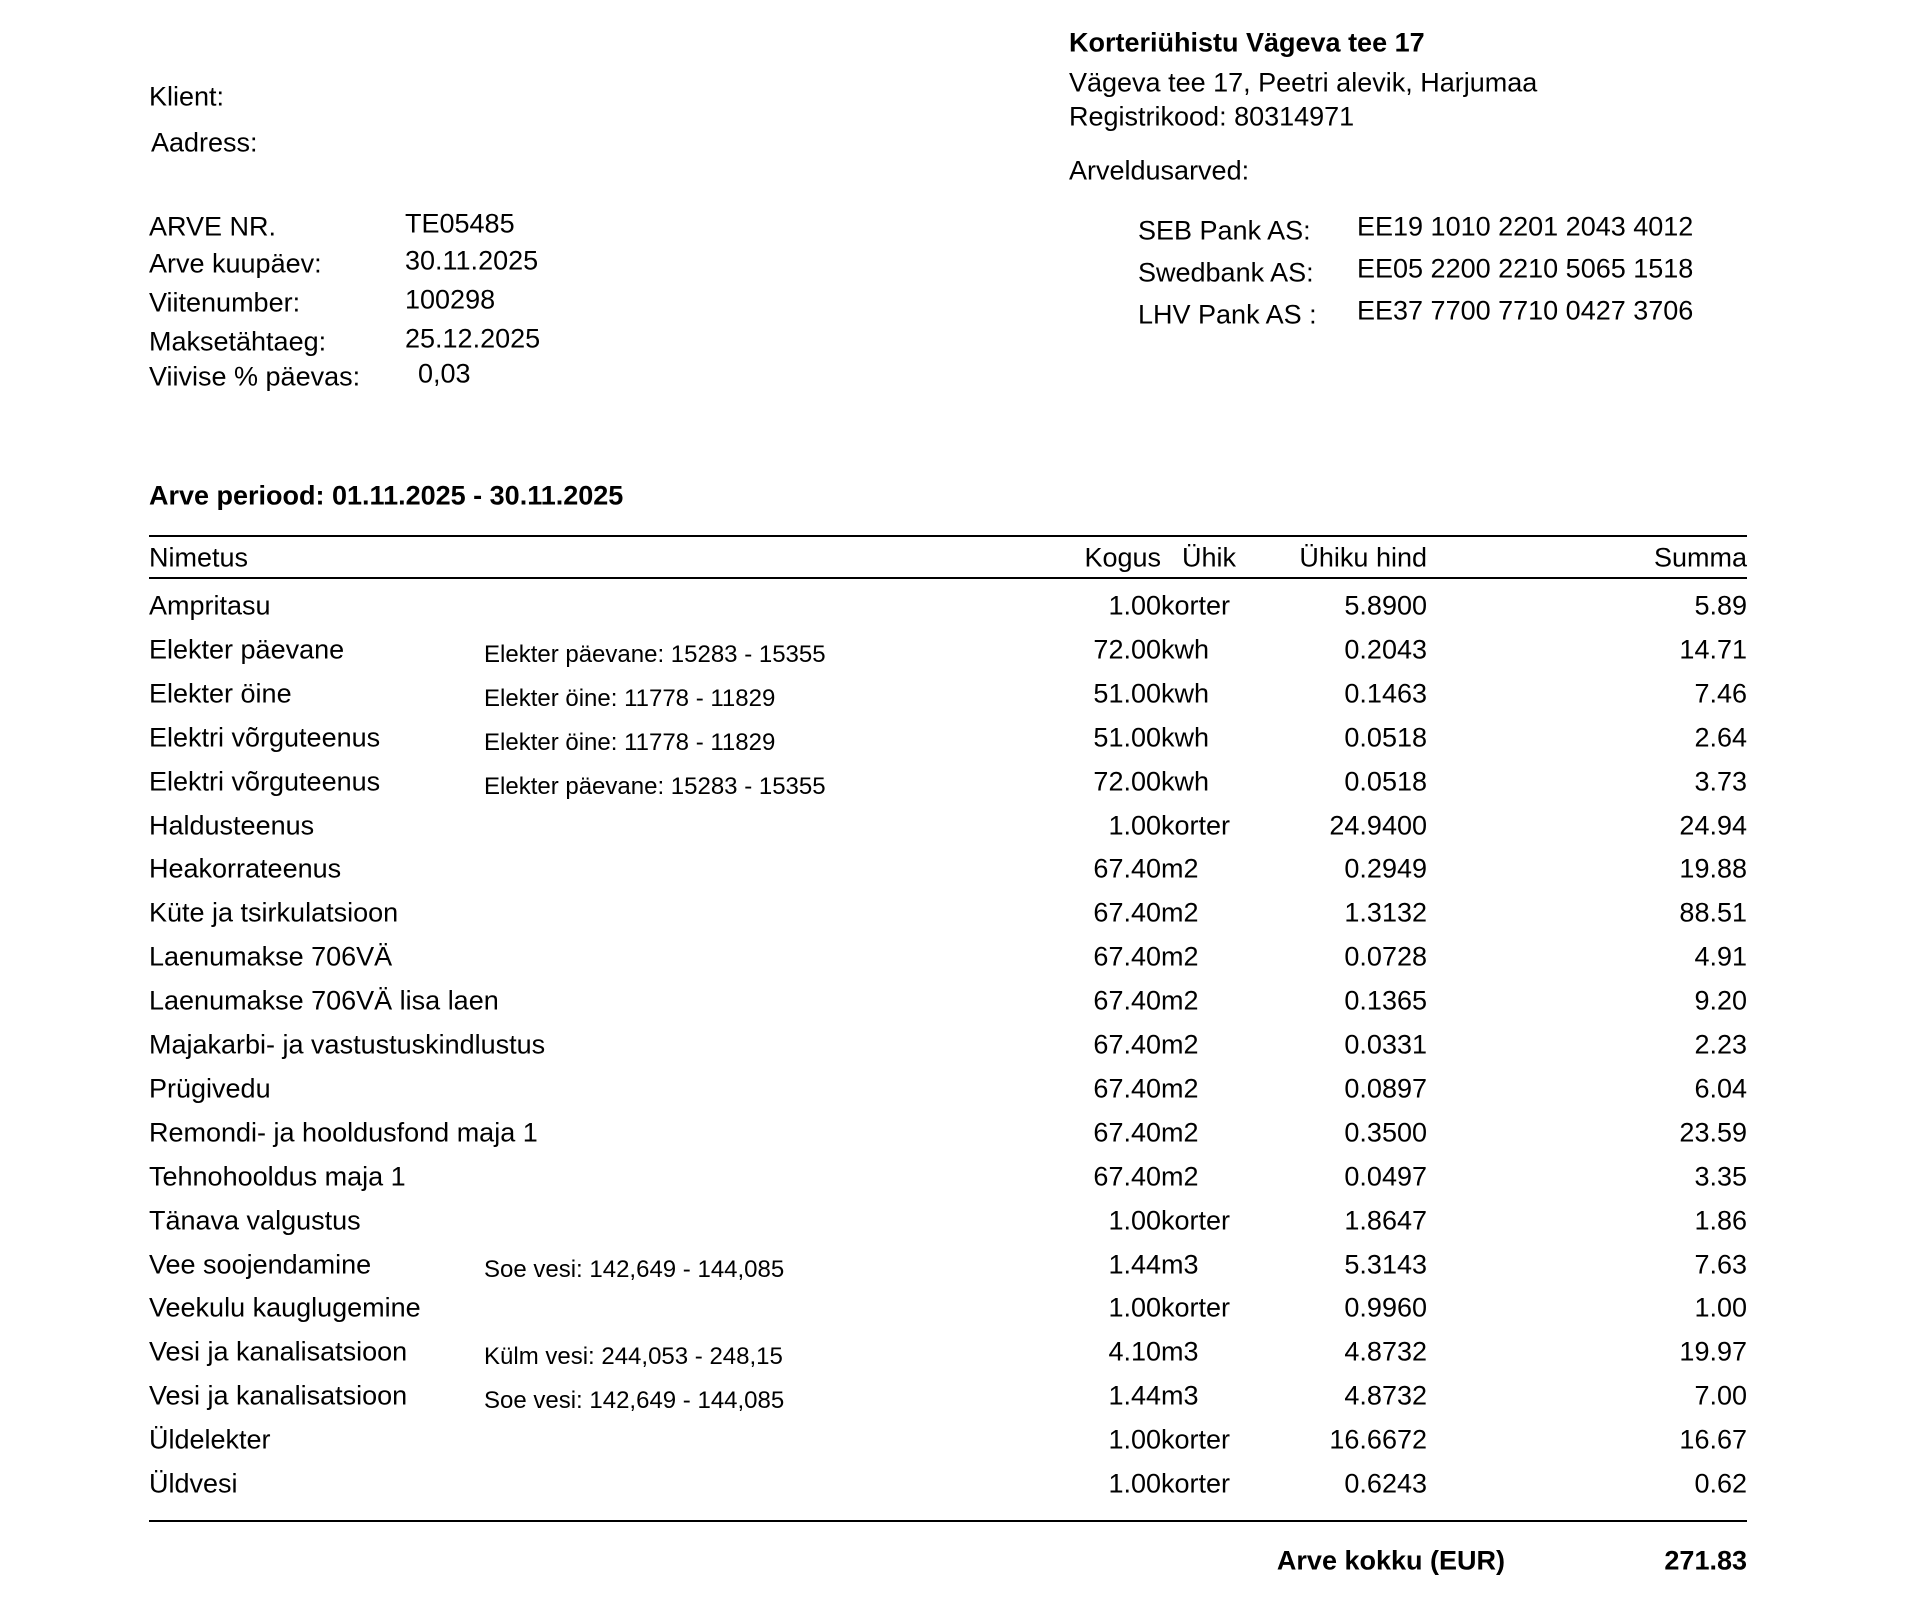 This screenshot has width=1920, height=1609. Describe the element at coordinates (210, 1088) in the screenshot. I see `item-name: Prügivedu` at that location.